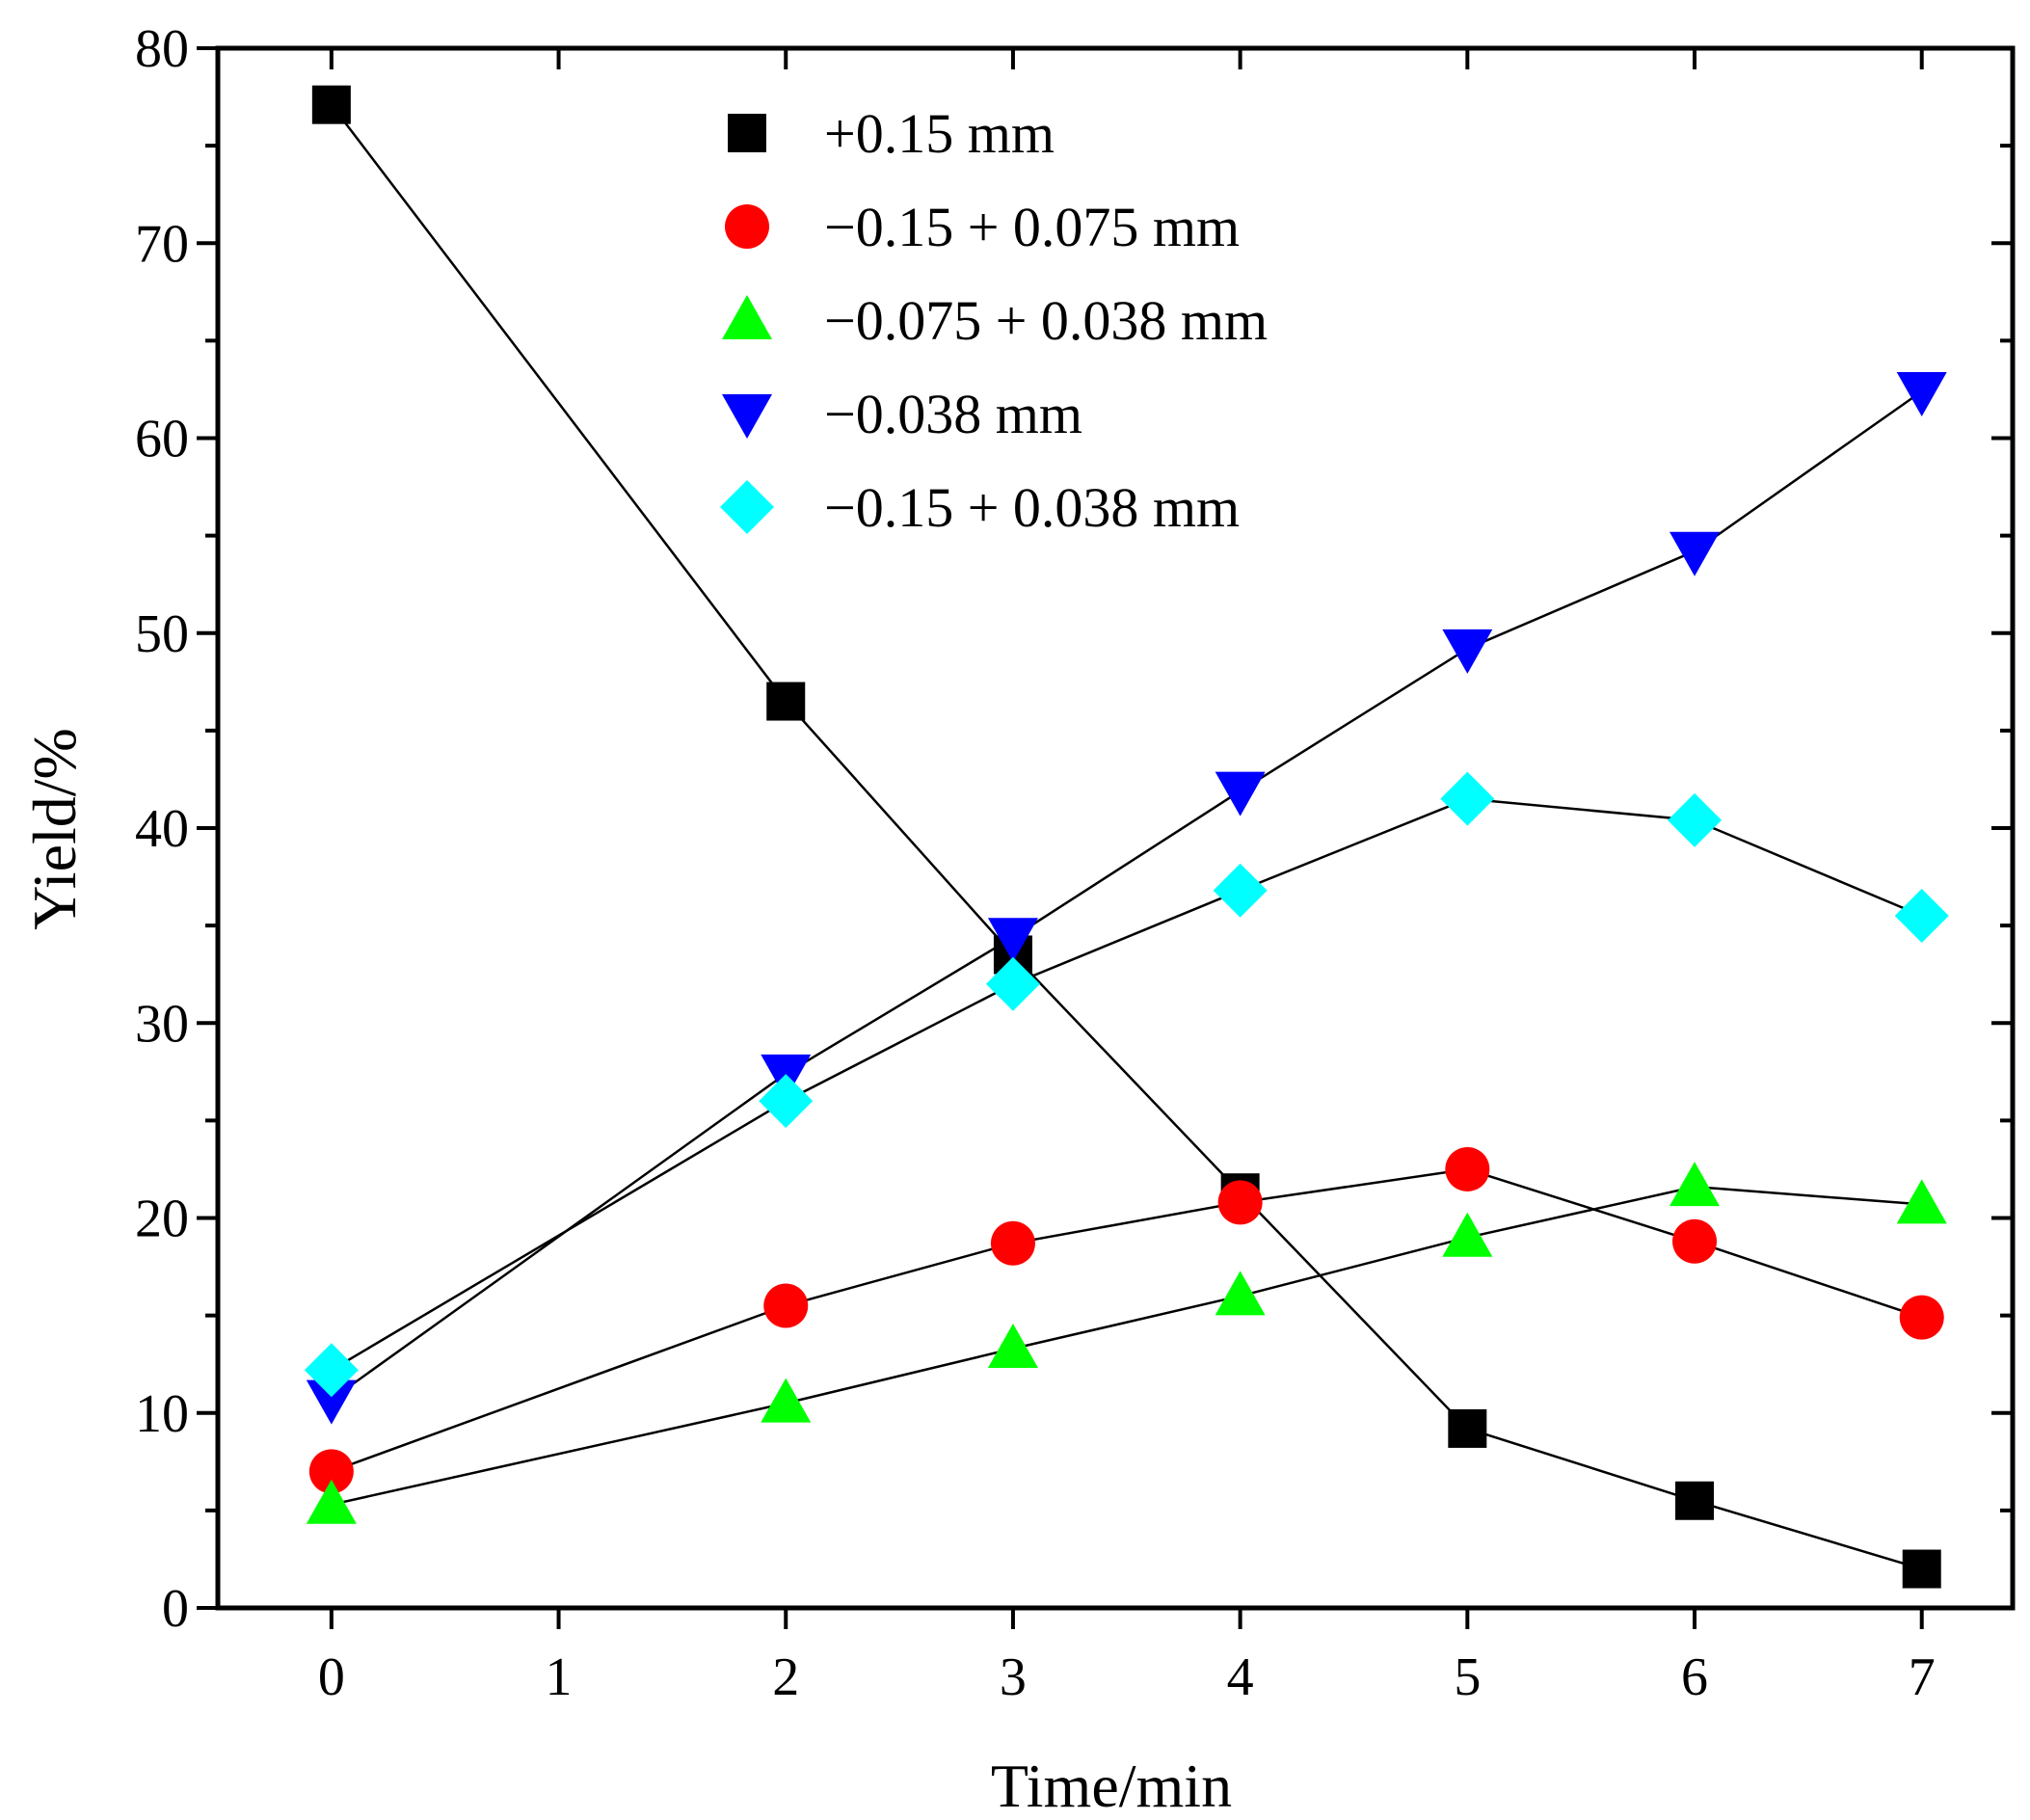  I want to click on y-tick-label: 10, so click(162, 1414).